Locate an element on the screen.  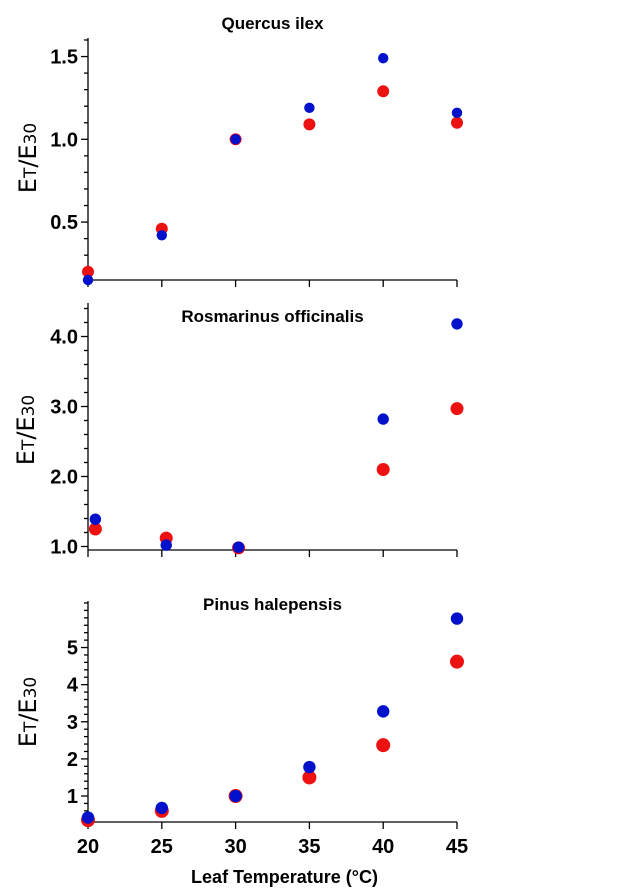
y-tick-label: 1 is located at coordinates (72, 797).